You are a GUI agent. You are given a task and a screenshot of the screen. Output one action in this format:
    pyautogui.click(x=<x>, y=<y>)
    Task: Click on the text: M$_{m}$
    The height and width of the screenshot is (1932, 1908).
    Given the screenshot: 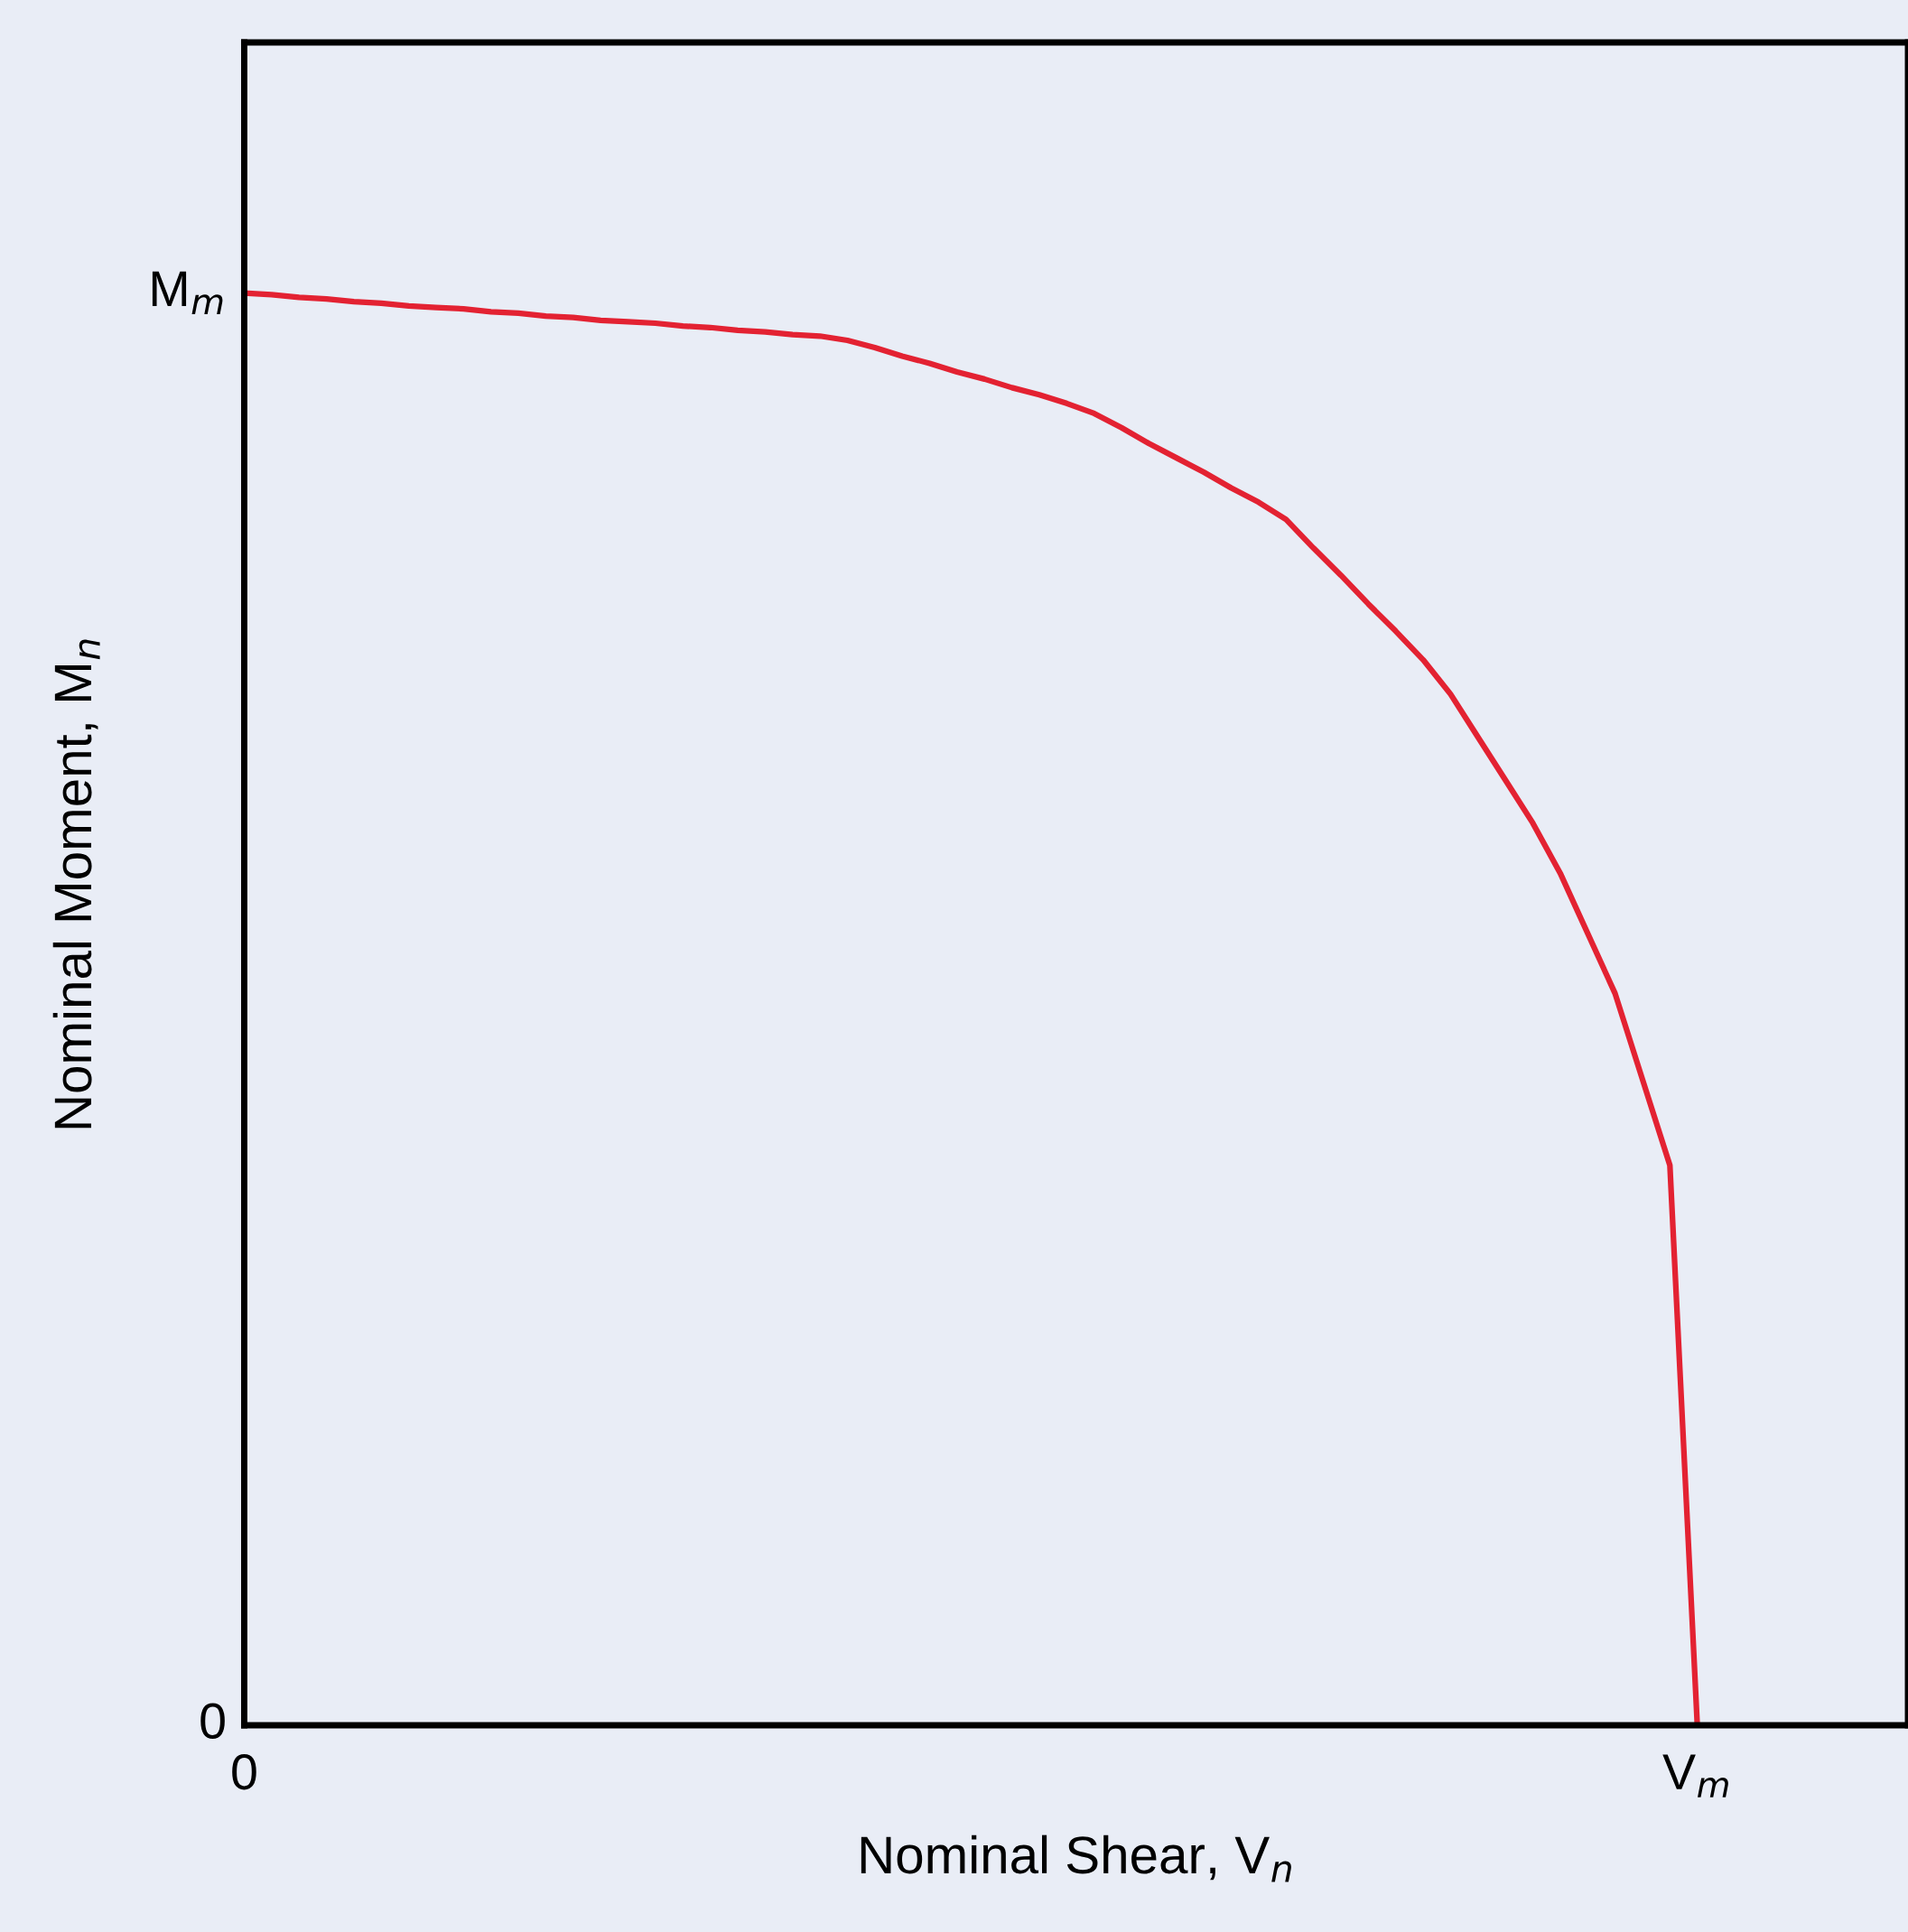 What is the action you would take?
    pyautogui.click(x=187, y=293)
    